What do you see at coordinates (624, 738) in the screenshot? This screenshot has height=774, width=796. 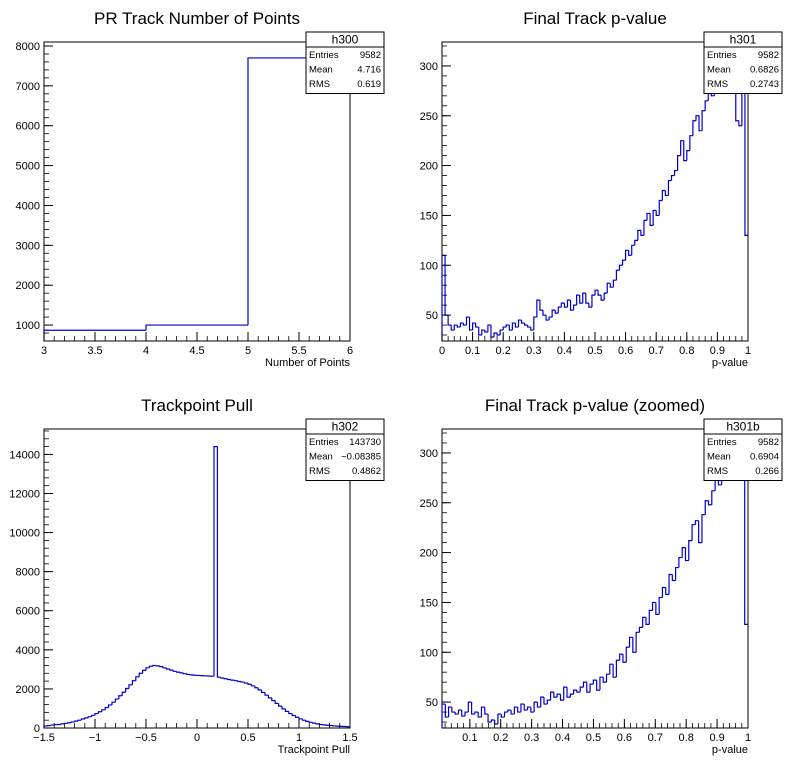 I see `x-tick-label: 0.6` at bounding box center [624, 738].